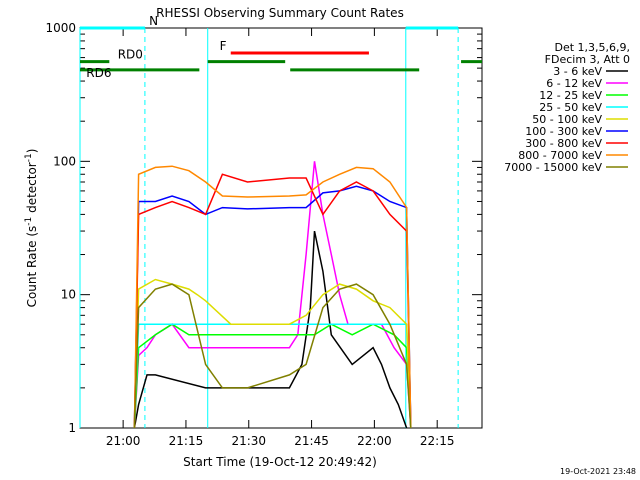 Image resolution: width=640 pixels, height=480 pixels. I want to click on status-bar-label: RD0, so click(130, 55).